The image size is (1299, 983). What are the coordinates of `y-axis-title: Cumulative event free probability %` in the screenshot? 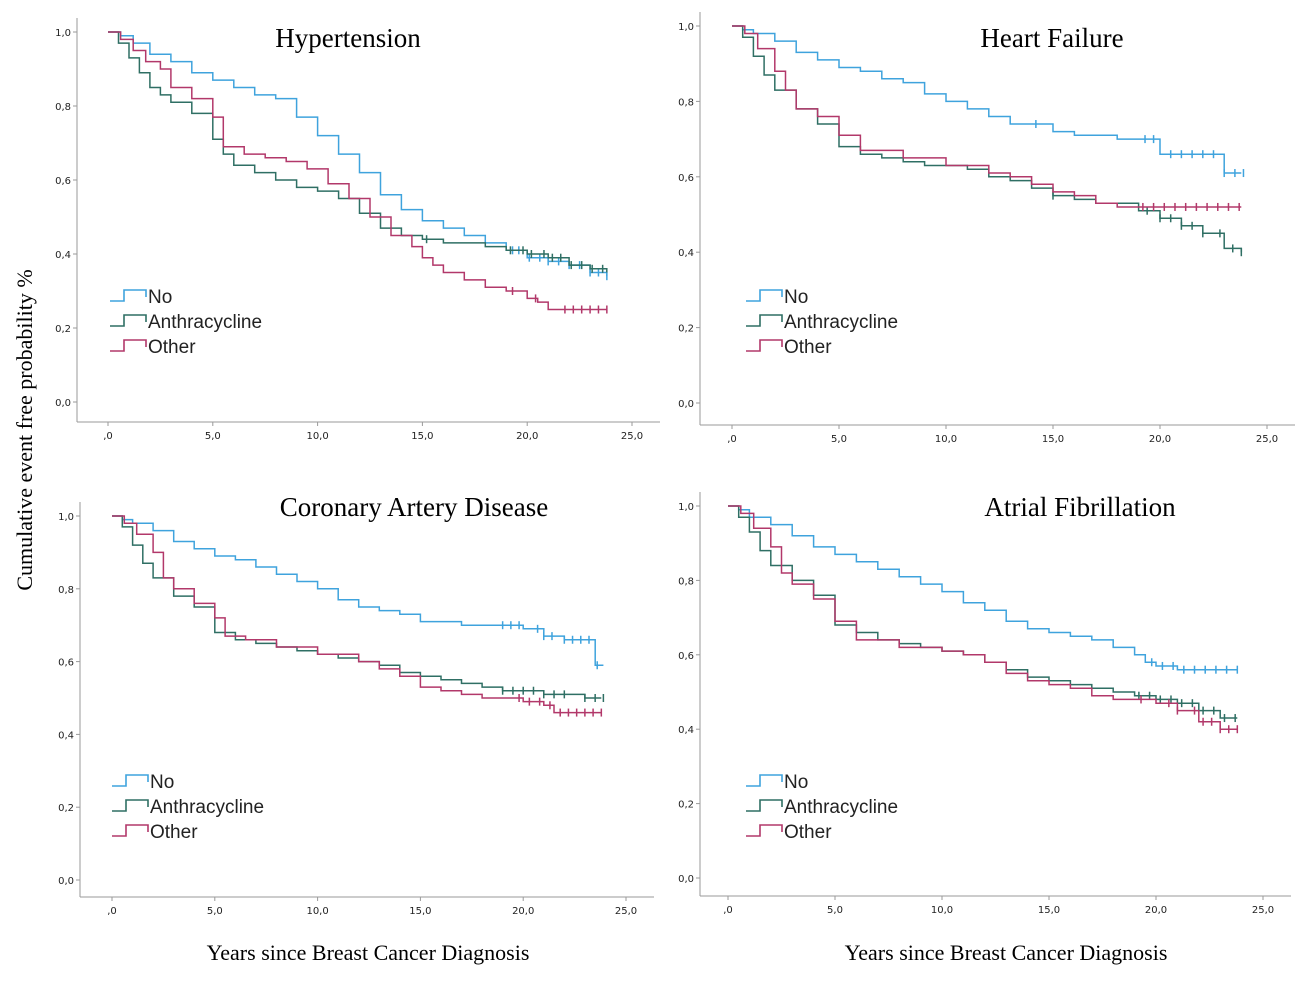 It's located at (24, 429).